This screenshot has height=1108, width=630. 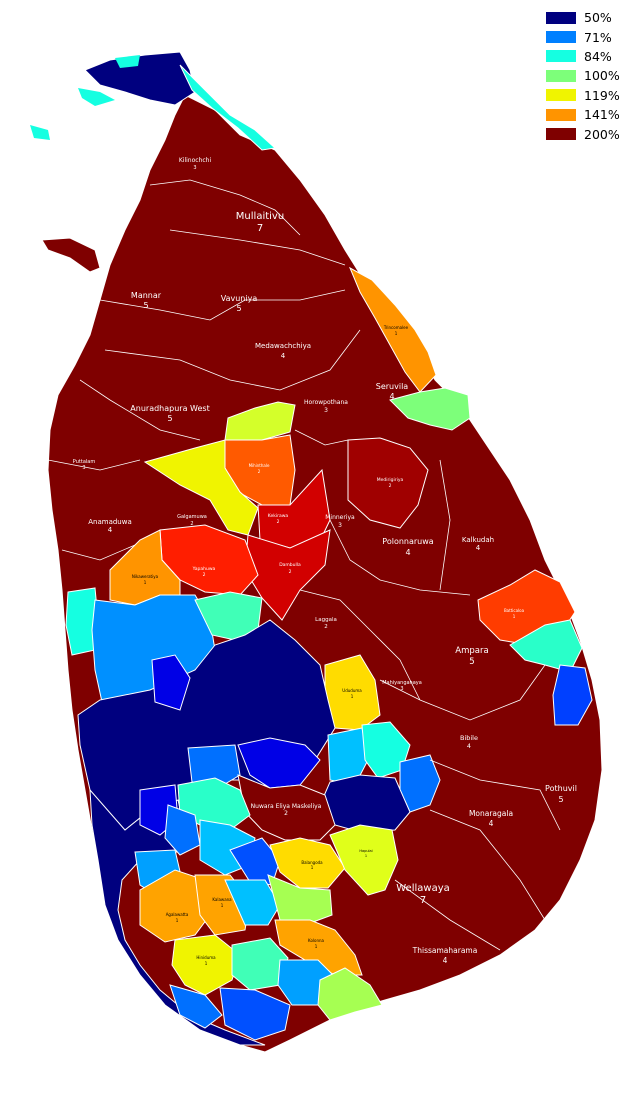 What do you see at coordinates (423, 888) in the screenshot?
I see `label-wellawaya: Wellawaya` at bounding box center [423, 888].